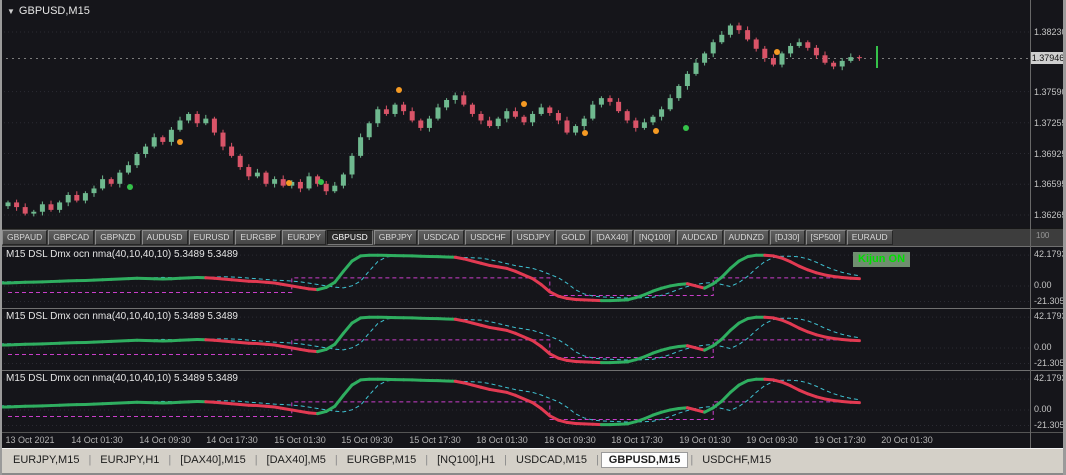  I want to click on symbol-tab-audnzd: AUDNZD, so click(746, 237).